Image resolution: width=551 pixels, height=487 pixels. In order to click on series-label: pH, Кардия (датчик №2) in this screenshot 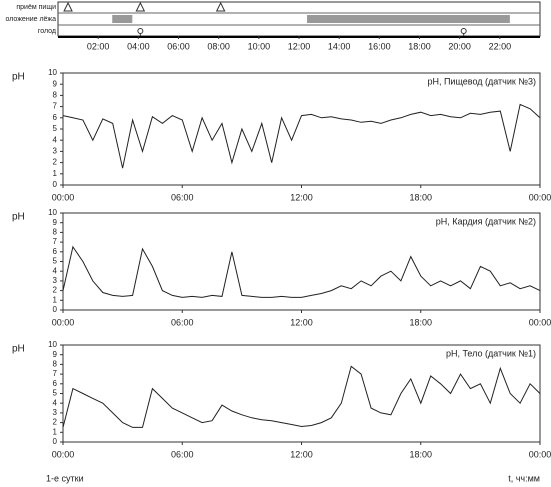, I will do `click(486, 221)`.